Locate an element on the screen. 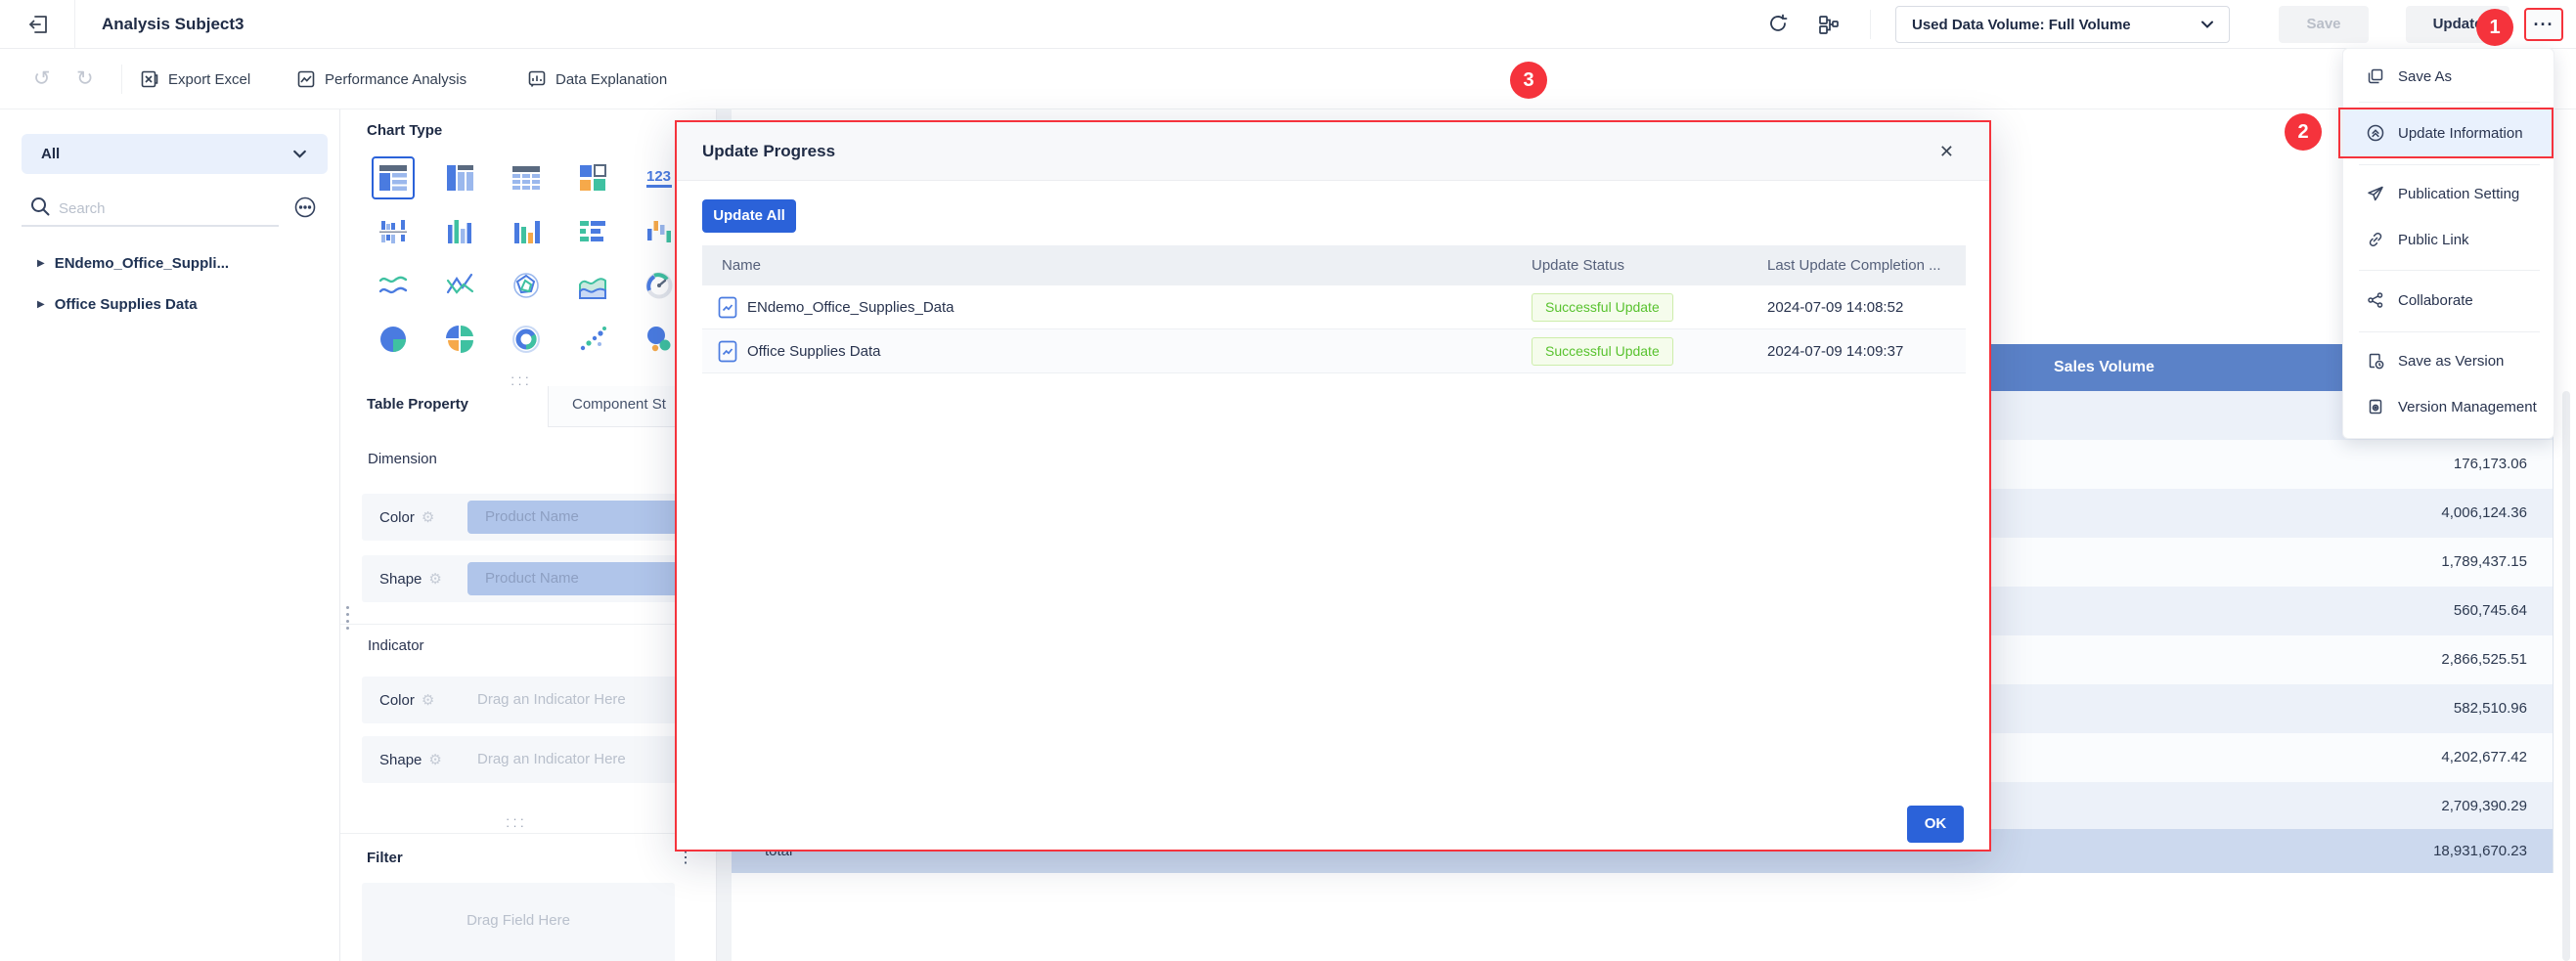  chart-type-waterfall is located at coordinates (659, 231).